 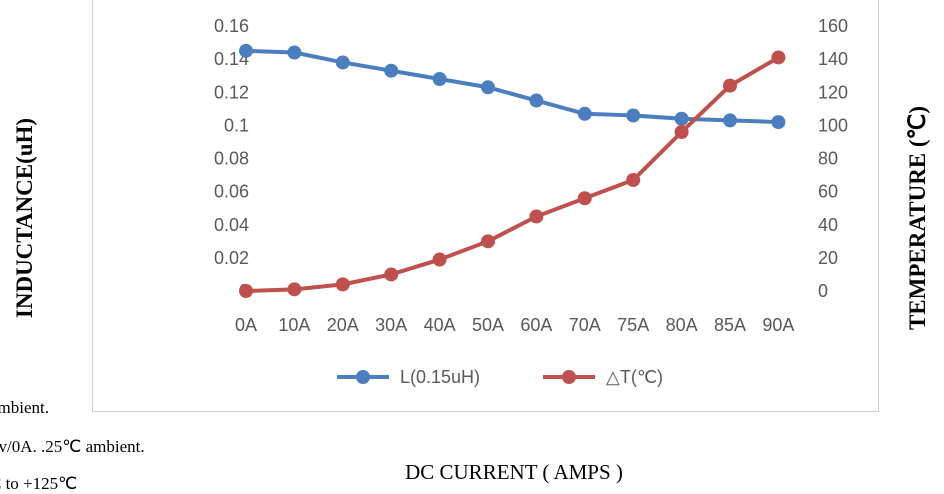 What do you see at coordinates (633, 325) in the screenshot?
I see `x-tick-label: 75A` at bounding box center [633, 325].